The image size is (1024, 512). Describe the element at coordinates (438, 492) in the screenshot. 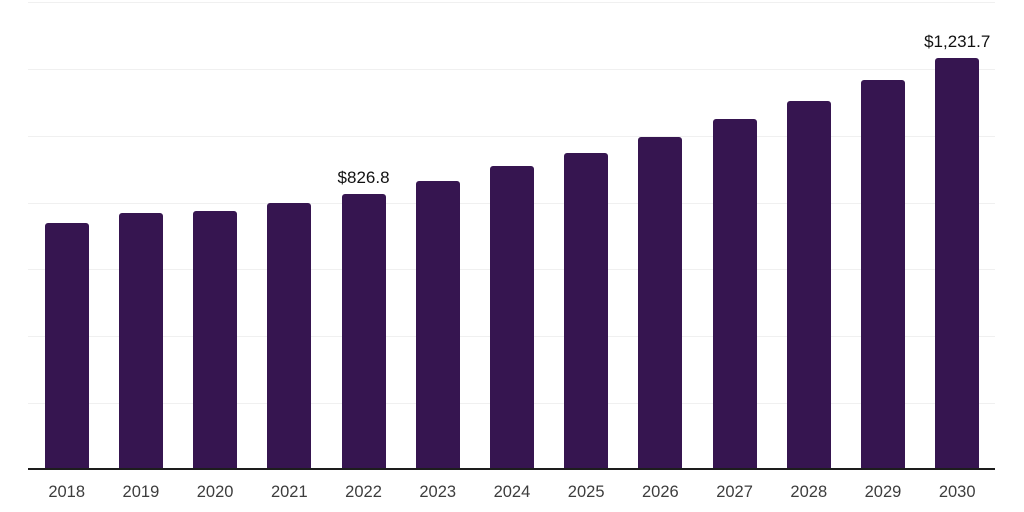

I see `x-tick-2023: 2023` at that location.